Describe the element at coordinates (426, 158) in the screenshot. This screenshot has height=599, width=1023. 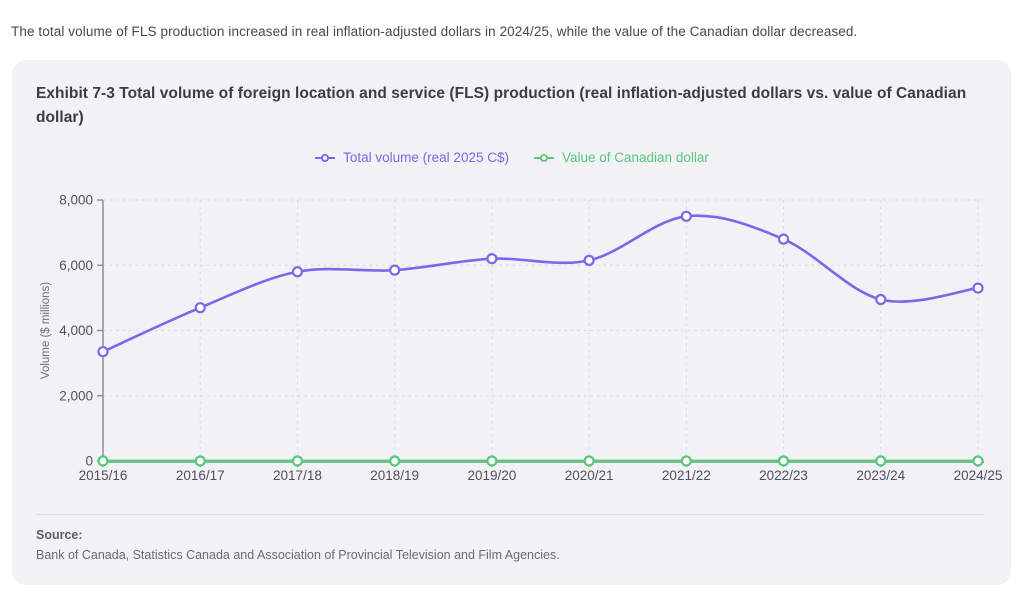
I see `legend-label-total-volume: Total volume (real 2025 C$)` at that location.